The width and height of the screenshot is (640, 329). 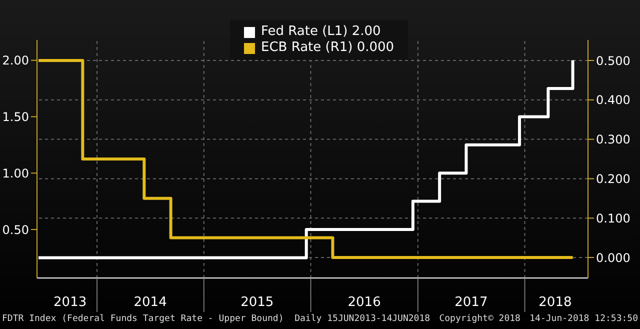 I want to click on x-tick-label: 2016, so click(x=364, y=302).